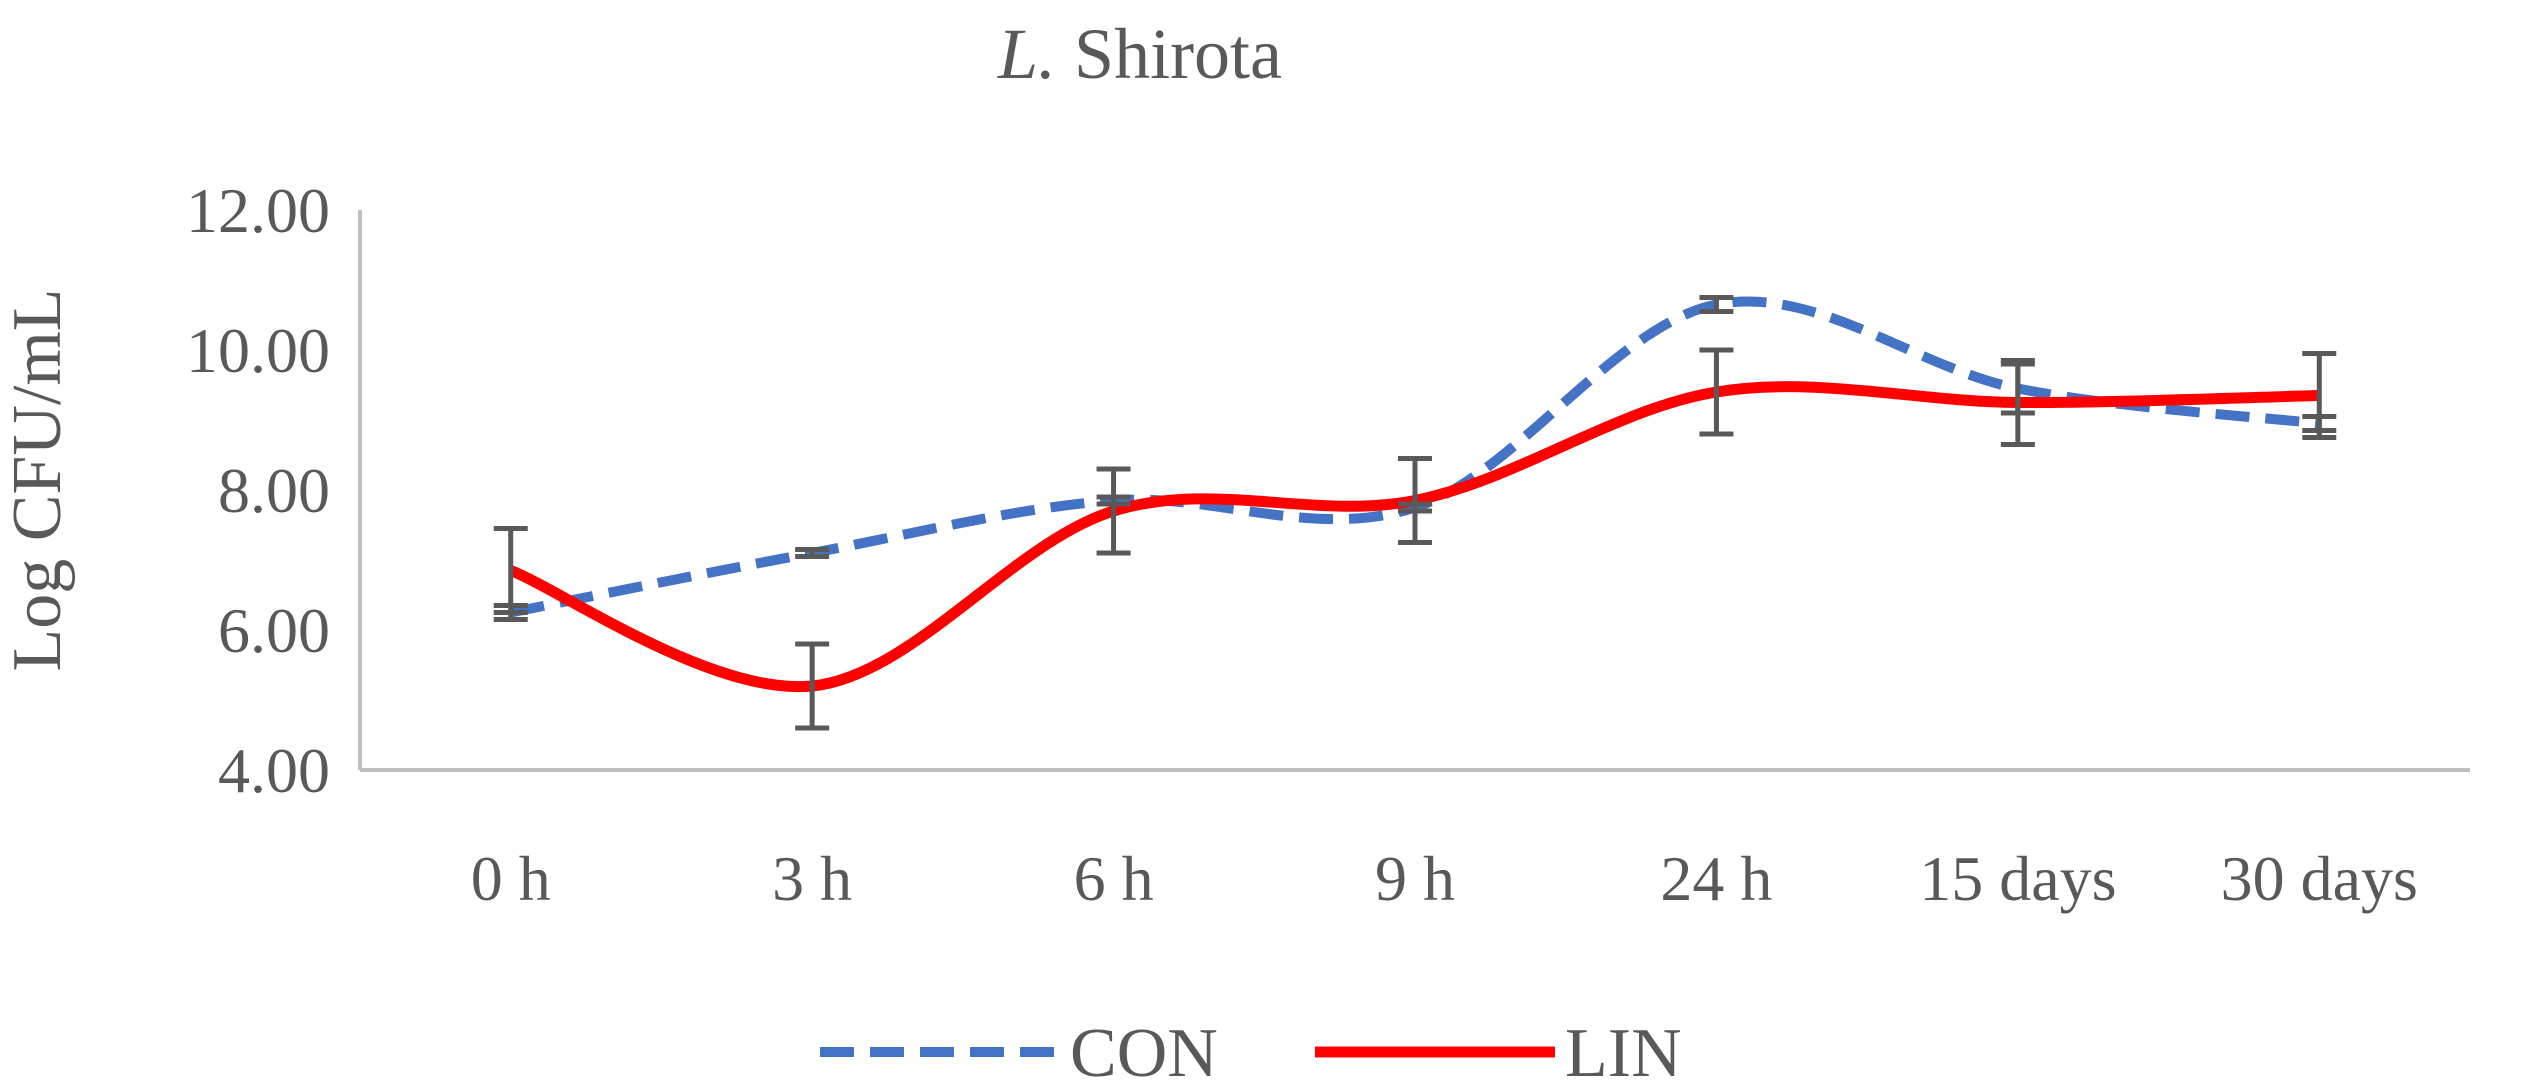 The height and width of the screenshot is (1091, 2522). I want to click on chart-title: L. Shirota, so click(1139, 54).